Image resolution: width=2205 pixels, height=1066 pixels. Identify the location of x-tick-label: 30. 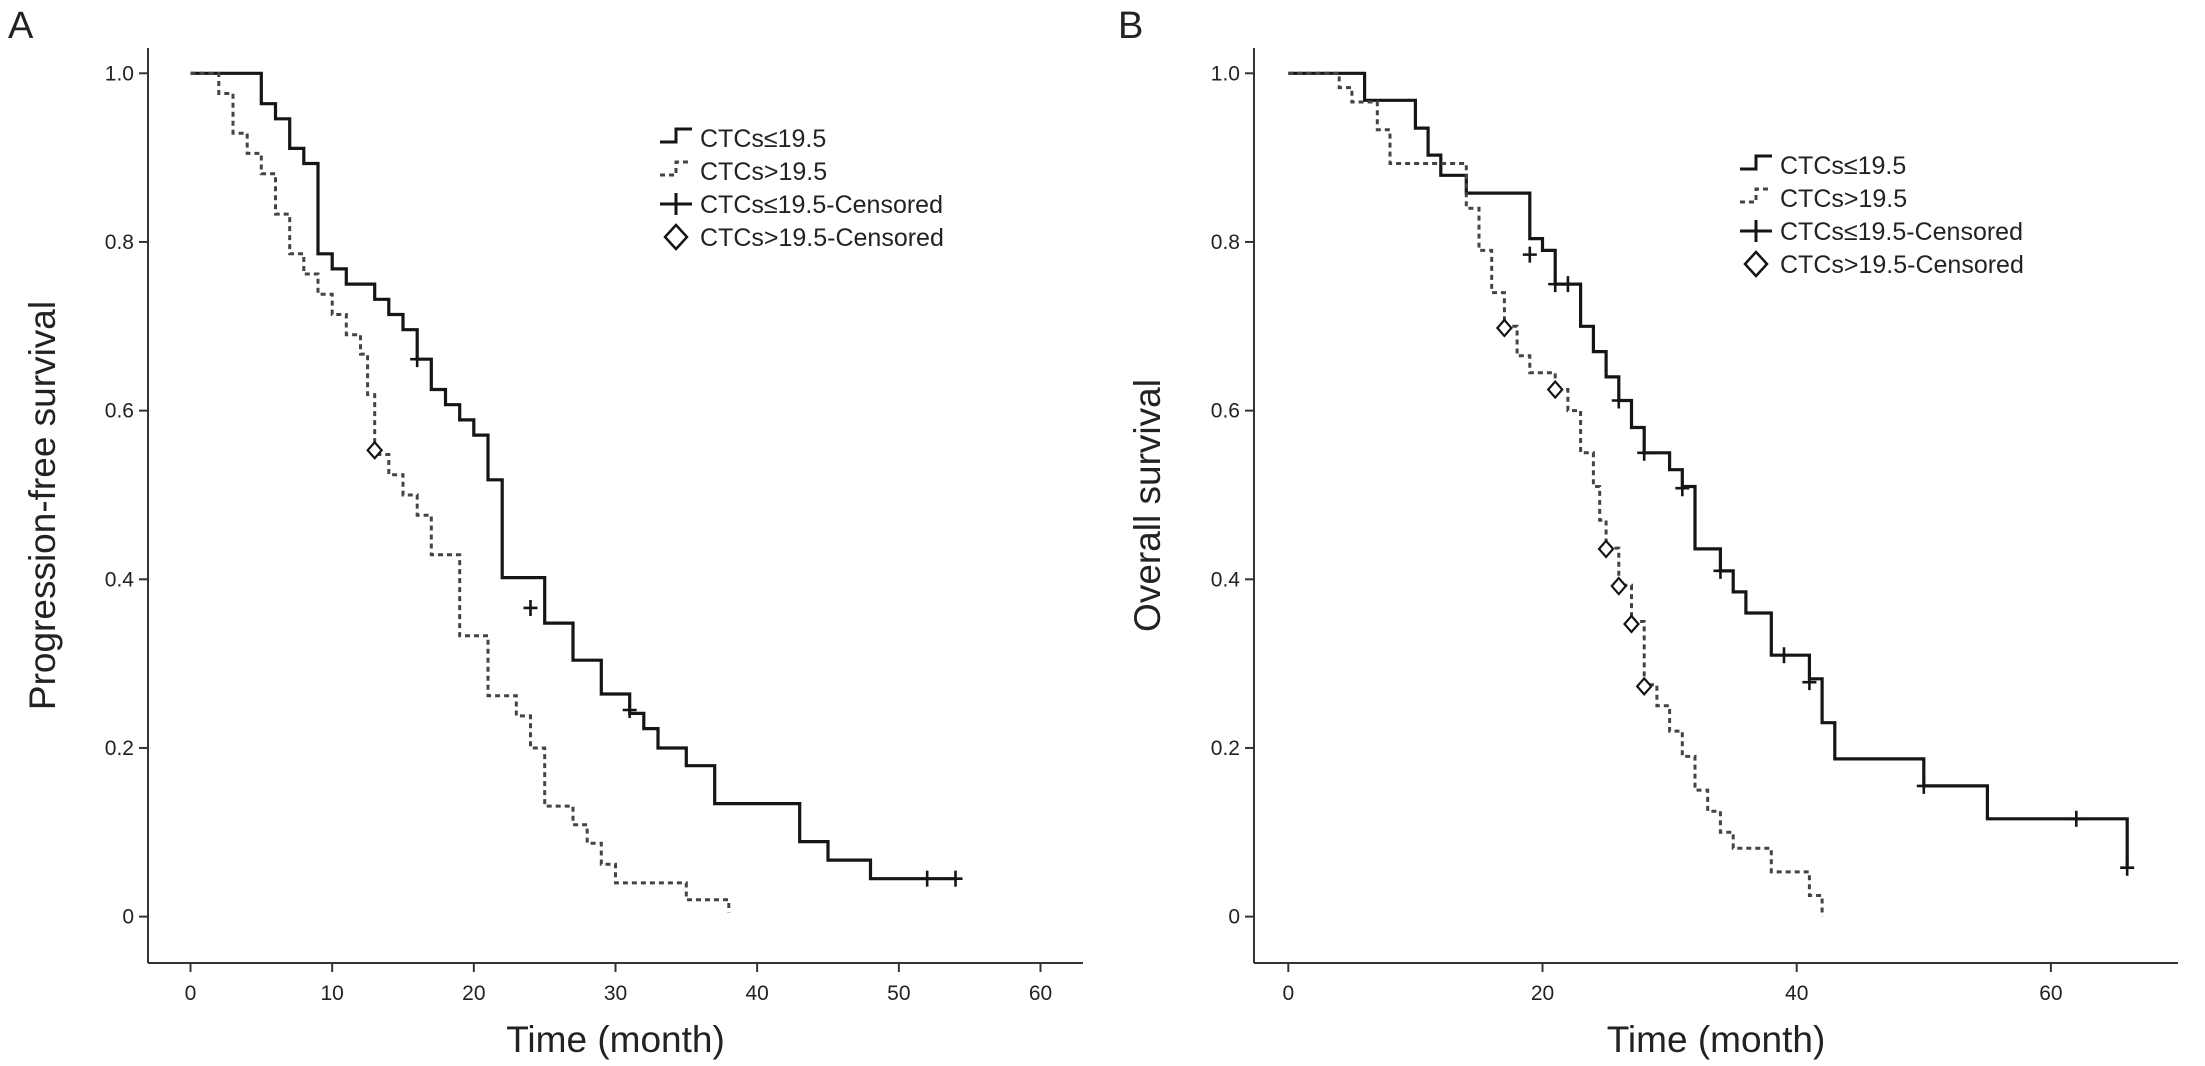
(615, 993).